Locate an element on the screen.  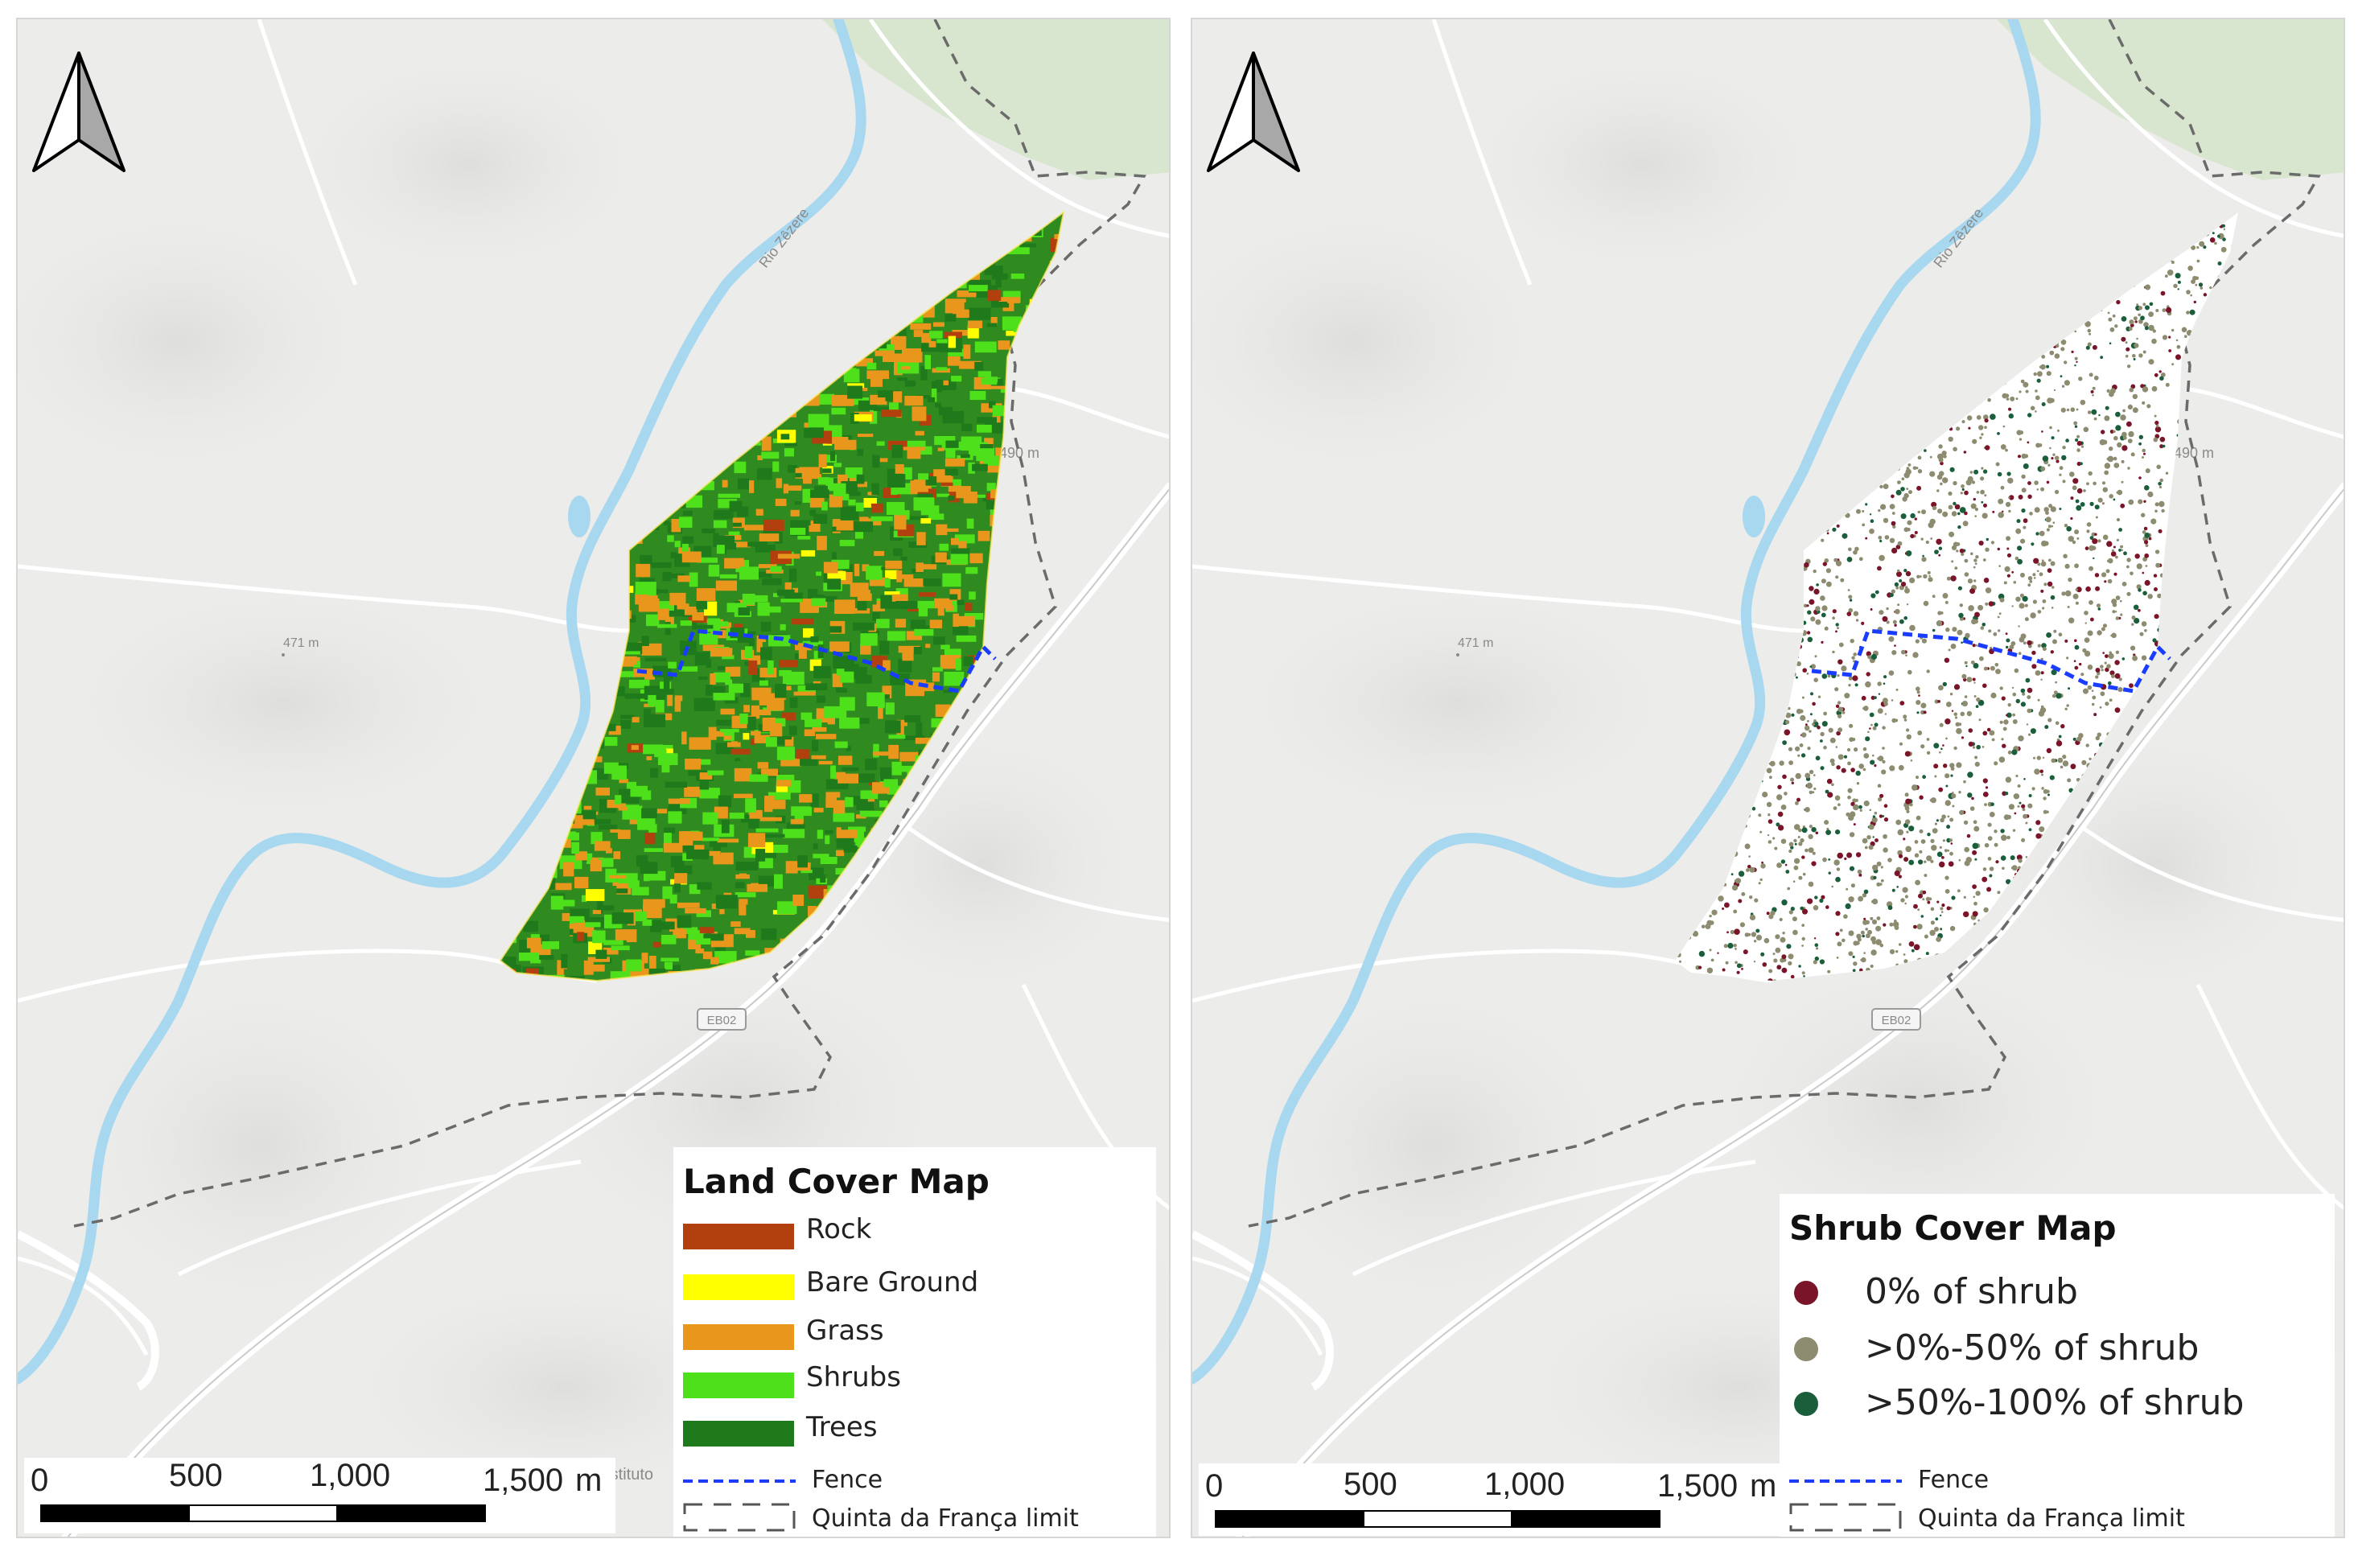
legend-swatch-rock is located at coordinates (738, 1236).